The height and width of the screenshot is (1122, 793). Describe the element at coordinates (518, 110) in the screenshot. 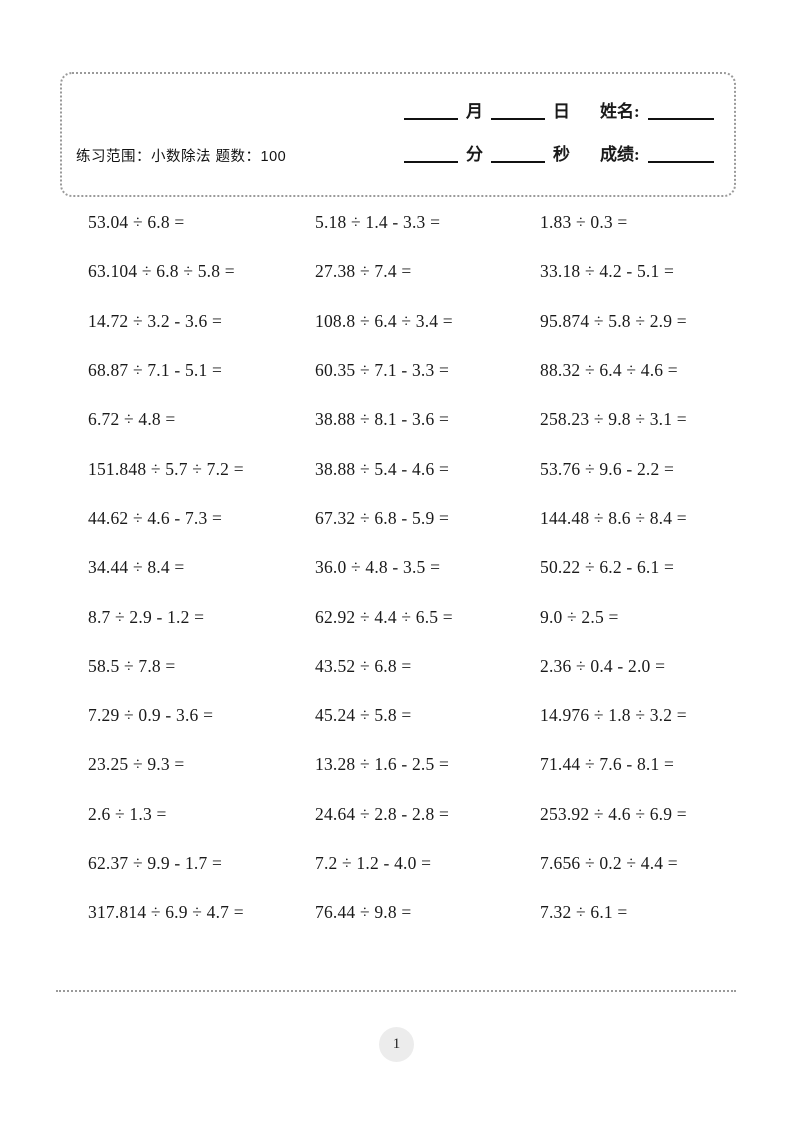

I see `day-blank-line` at that location.